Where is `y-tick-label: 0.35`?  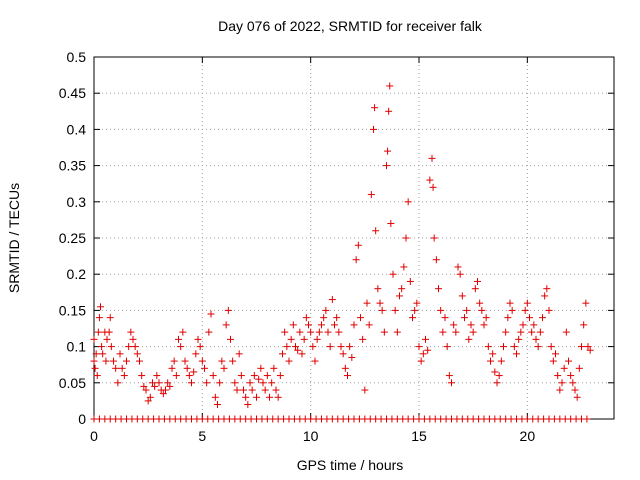
y-tick-label: 0.35 is located at coordinates (72, 166).